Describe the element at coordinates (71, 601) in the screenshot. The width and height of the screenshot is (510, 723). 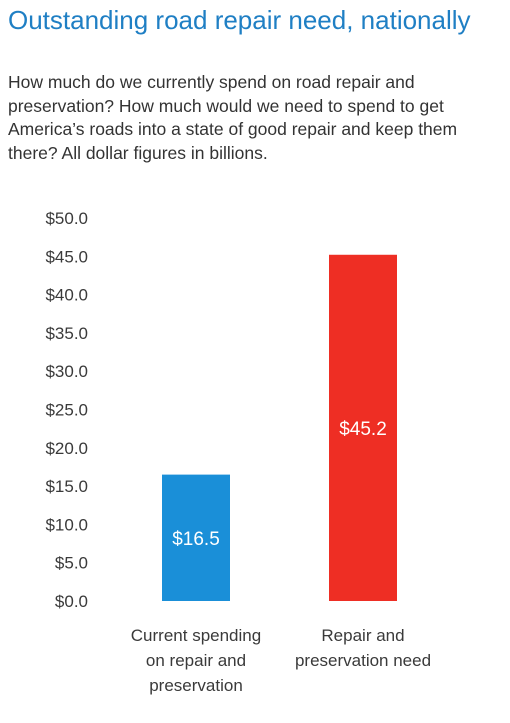
I see `y-tick-label: $0.0` at that location.